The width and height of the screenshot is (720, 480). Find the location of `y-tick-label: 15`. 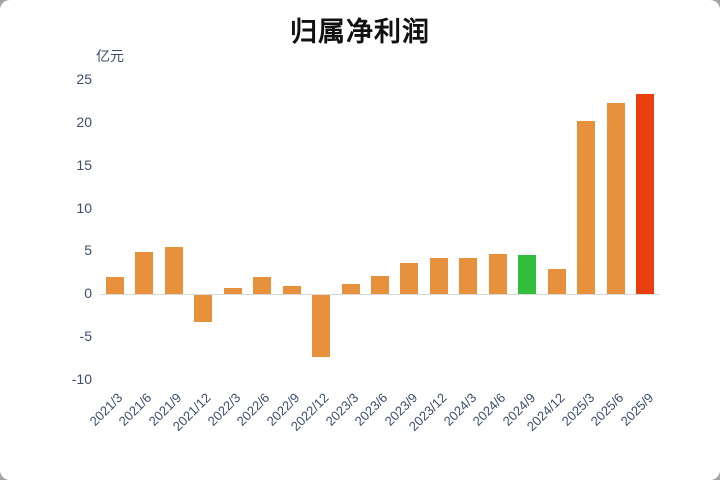

y-tick-label: 15 is located at coordinates (84, 164).